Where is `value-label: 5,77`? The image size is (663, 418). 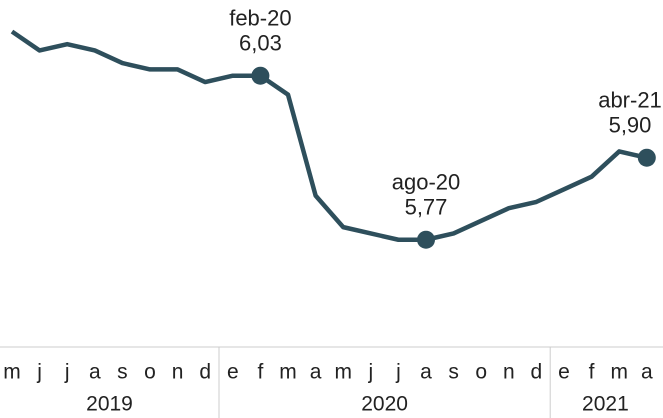
value-label: 5,77 is located at coordinates (426, 207).